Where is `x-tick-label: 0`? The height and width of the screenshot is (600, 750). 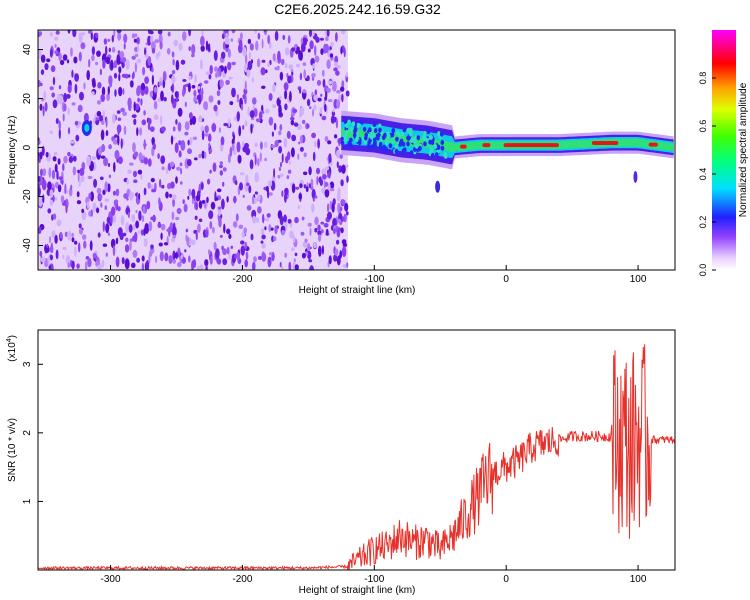 x-tick-label: 0 is located at coordinates (506, 279).